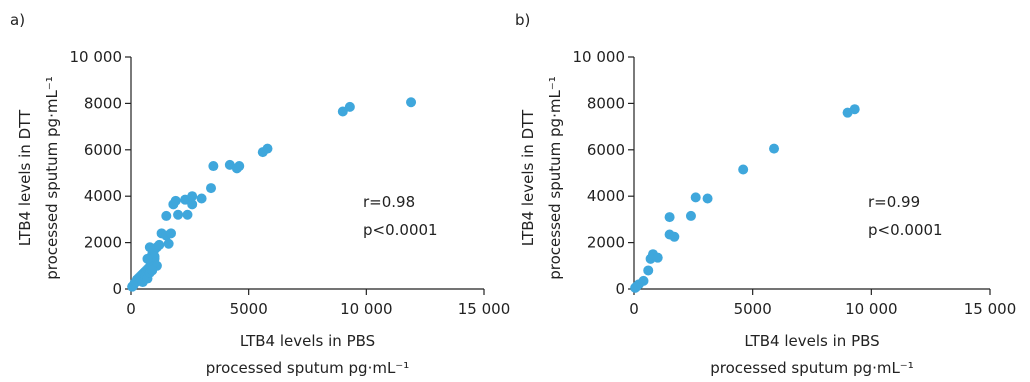  Describe the element at coordinates (400, 230) in the screenshot. I see `annotation-p-a: p<0.0001` at that location.